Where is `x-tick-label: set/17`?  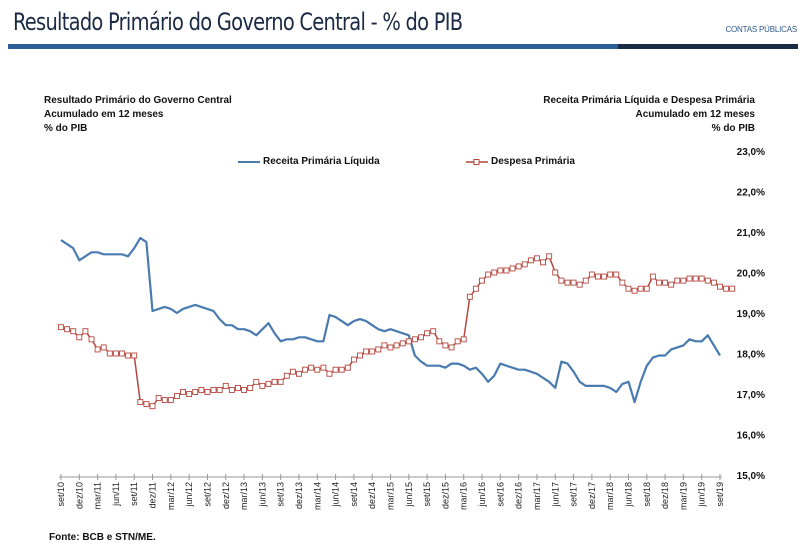
x-tick-label: set/17 is located at coordinates (574, 494).